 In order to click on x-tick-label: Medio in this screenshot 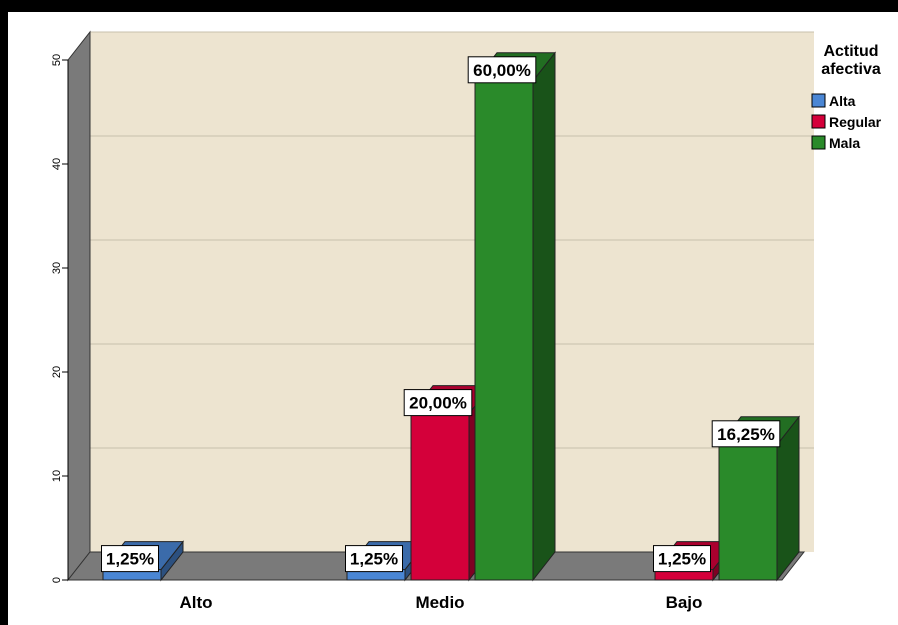, I will do `click(439, 602)`.